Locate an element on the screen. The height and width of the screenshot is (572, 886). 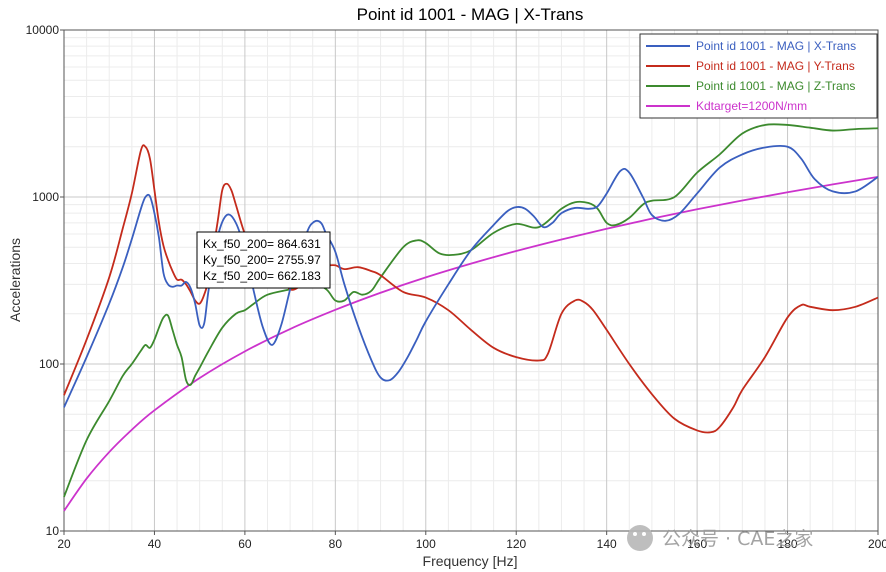
legend-entry: Point id 1001 - MAG | X-Trans is located at coordinates (776, 46).